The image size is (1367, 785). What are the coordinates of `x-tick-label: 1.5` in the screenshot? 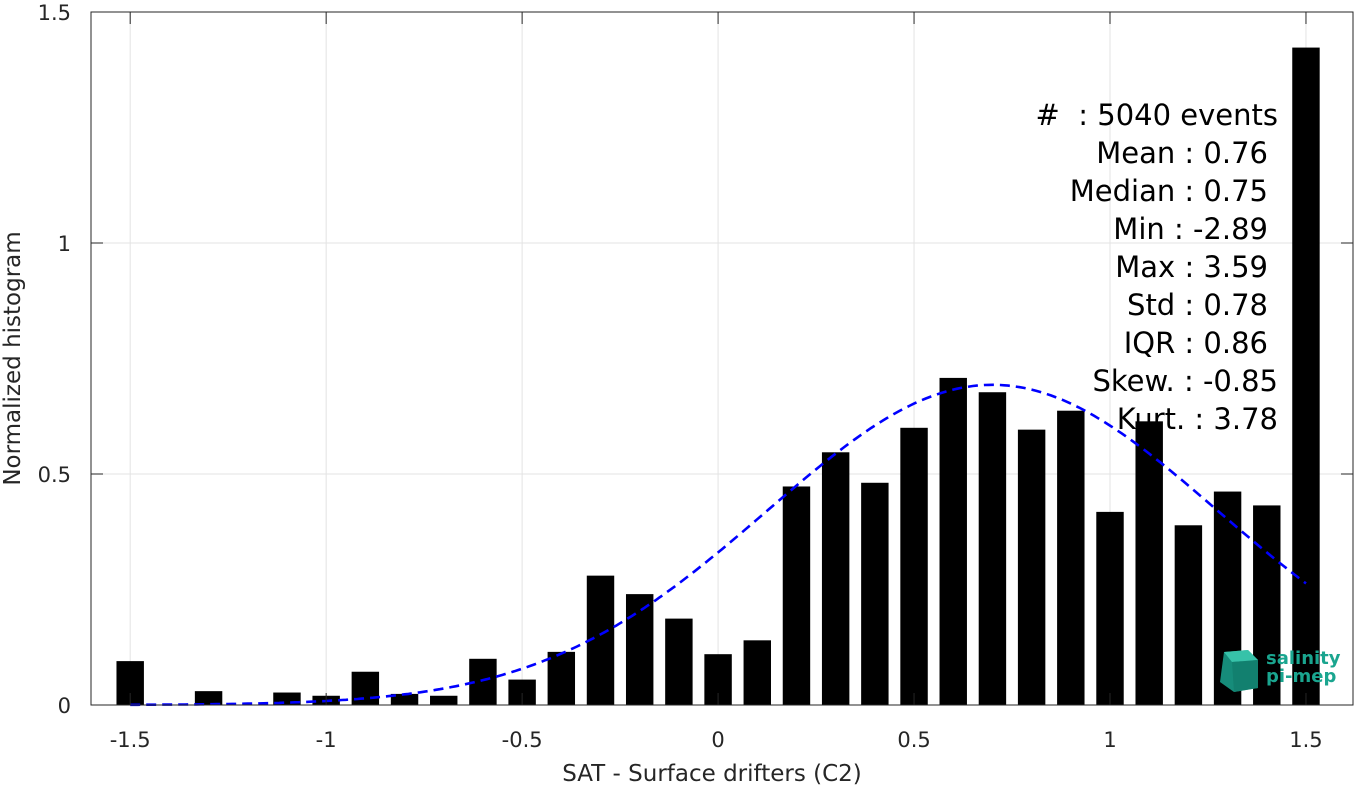 It's located at (1305, 740).